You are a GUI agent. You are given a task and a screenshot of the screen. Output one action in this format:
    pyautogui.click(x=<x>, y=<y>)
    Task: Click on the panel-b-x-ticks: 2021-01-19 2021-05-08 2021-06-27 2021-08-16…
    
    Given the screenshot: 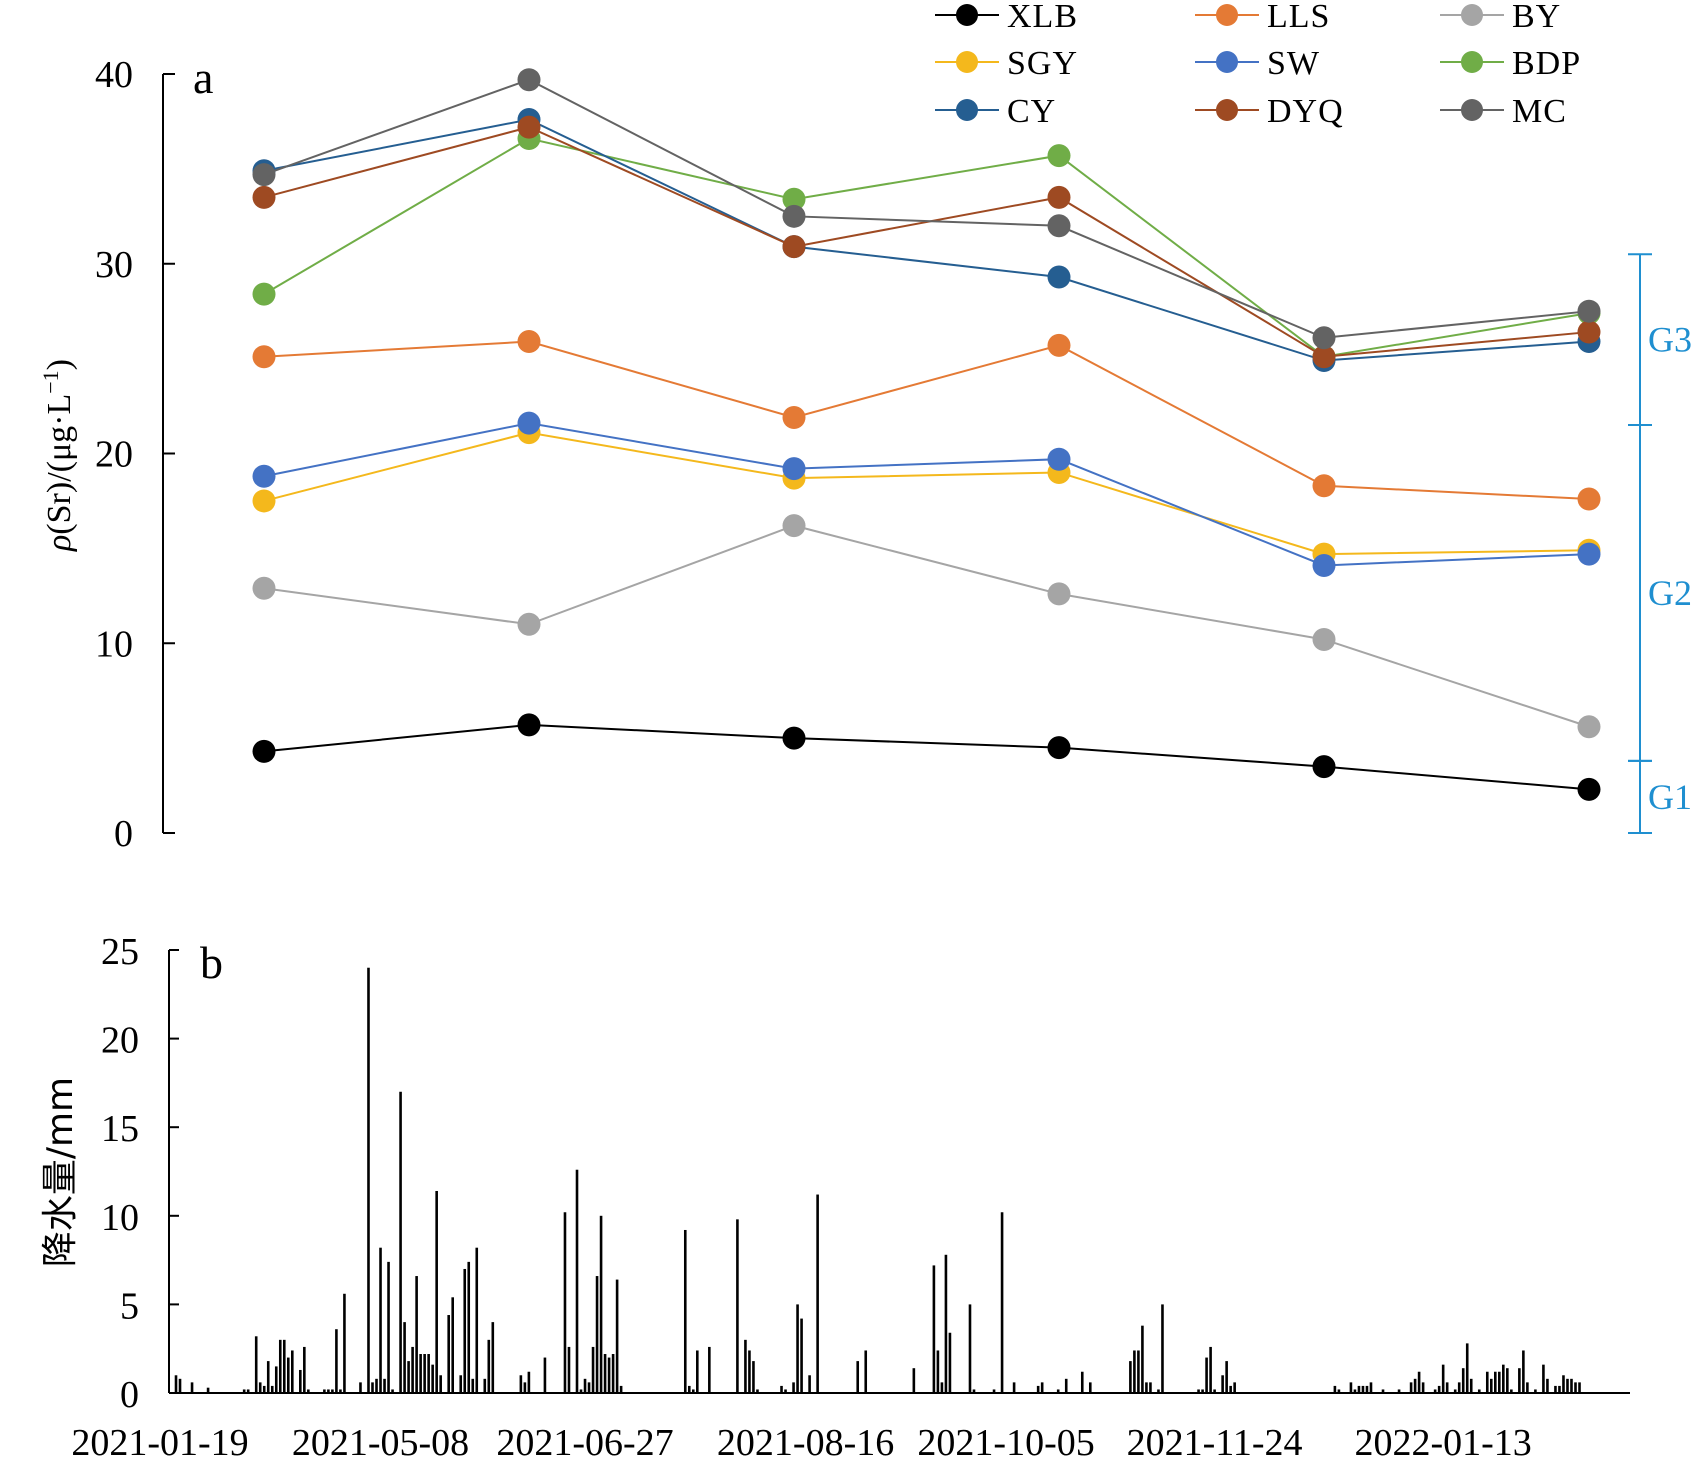 What is the action you would take?
    pyautogui.click(x=801, y=1443)
    